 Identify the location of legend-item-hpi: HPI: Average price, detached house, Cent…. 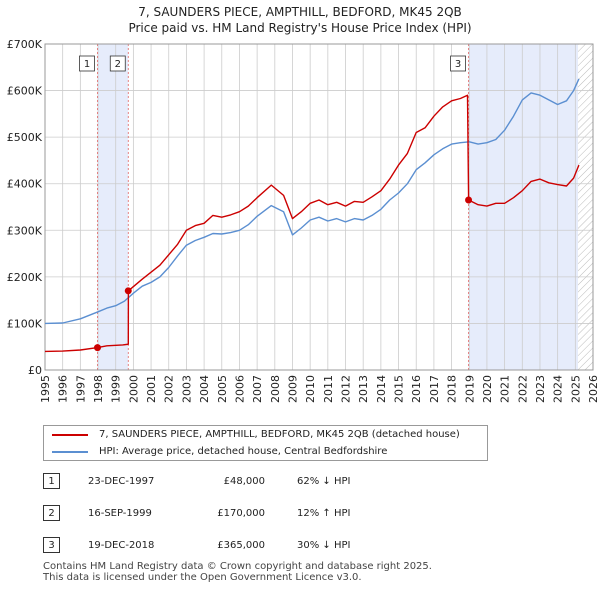
(265, 452).